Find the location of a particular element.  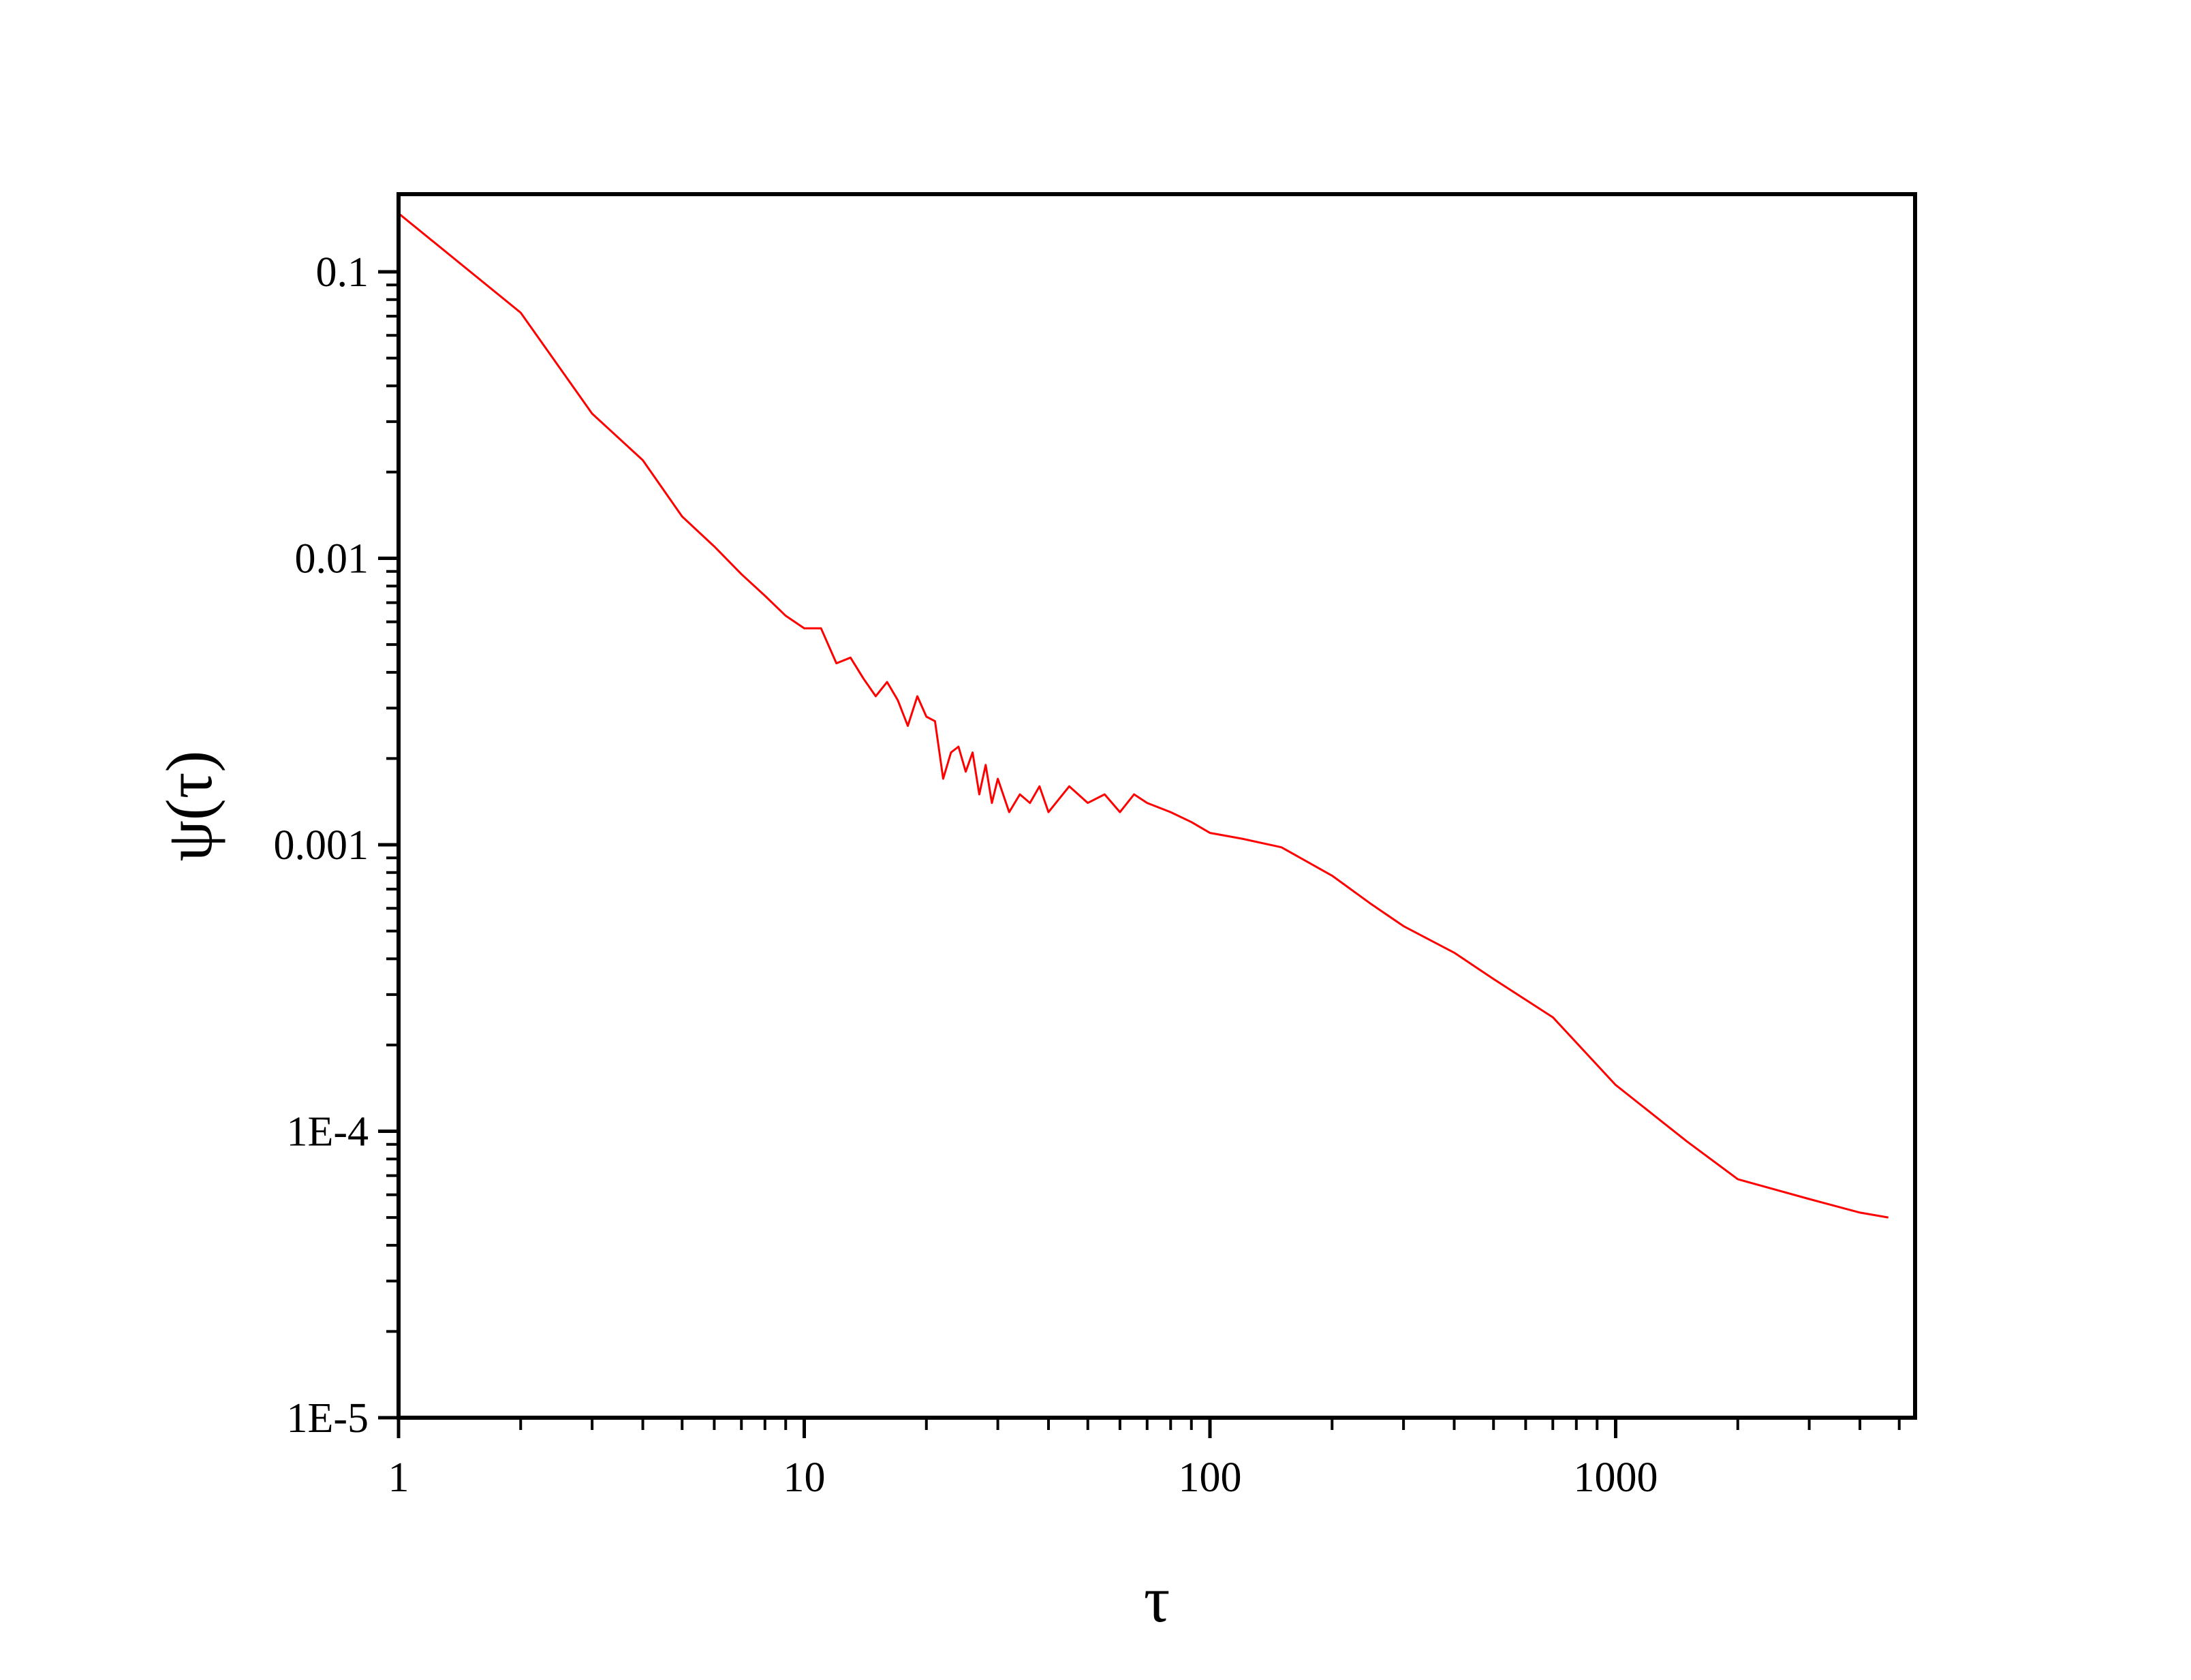

x-tick-label: 1 is located at coordinates (398, 1478).